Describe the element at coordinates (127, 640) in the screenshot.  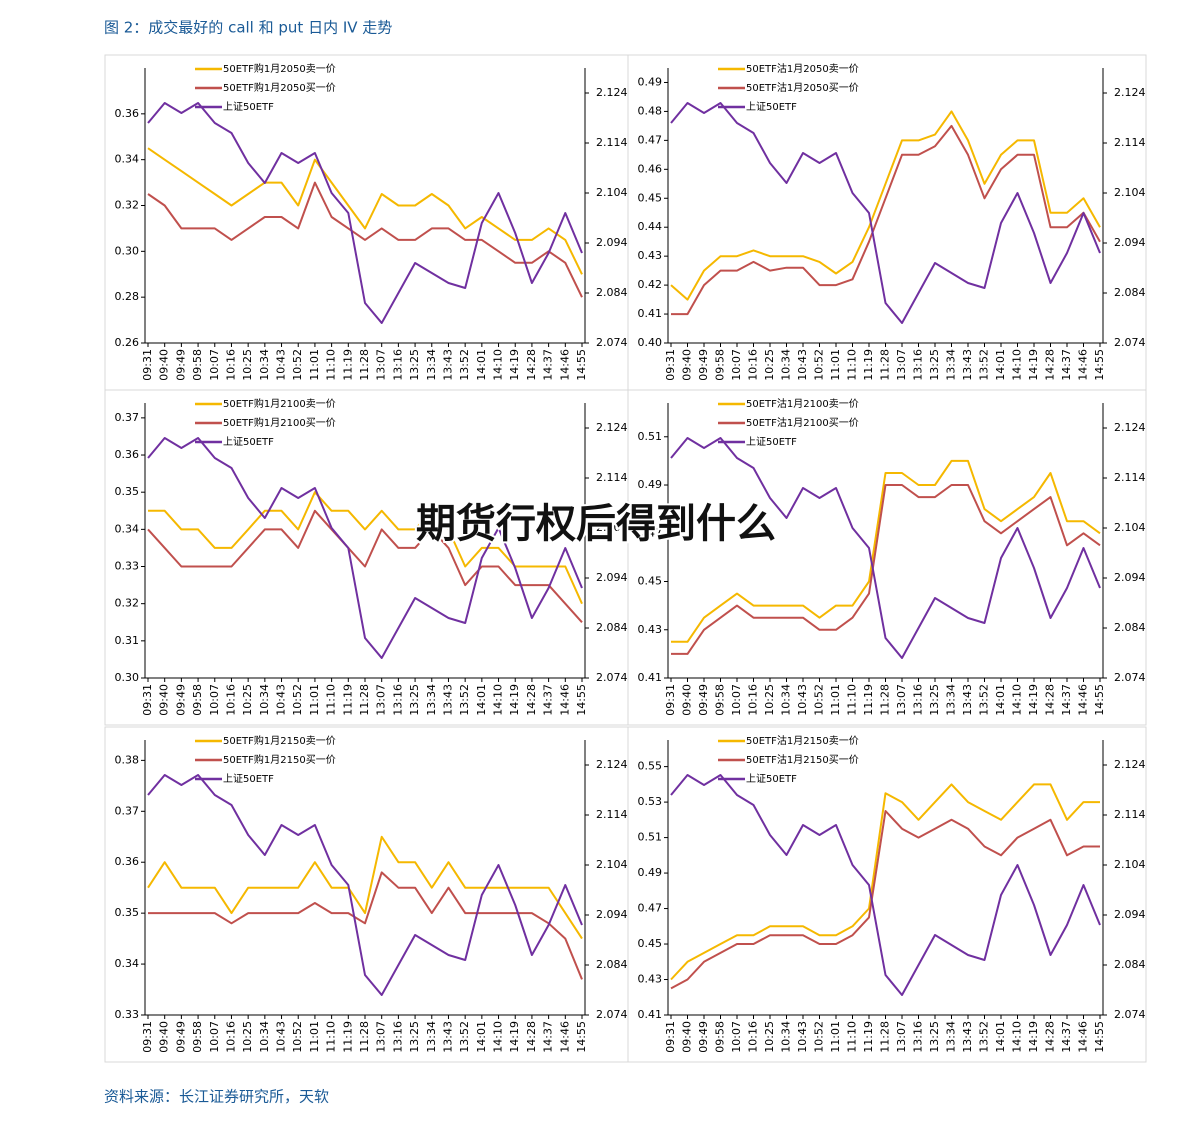
I see `y-tick-label: 0.31` at that location.